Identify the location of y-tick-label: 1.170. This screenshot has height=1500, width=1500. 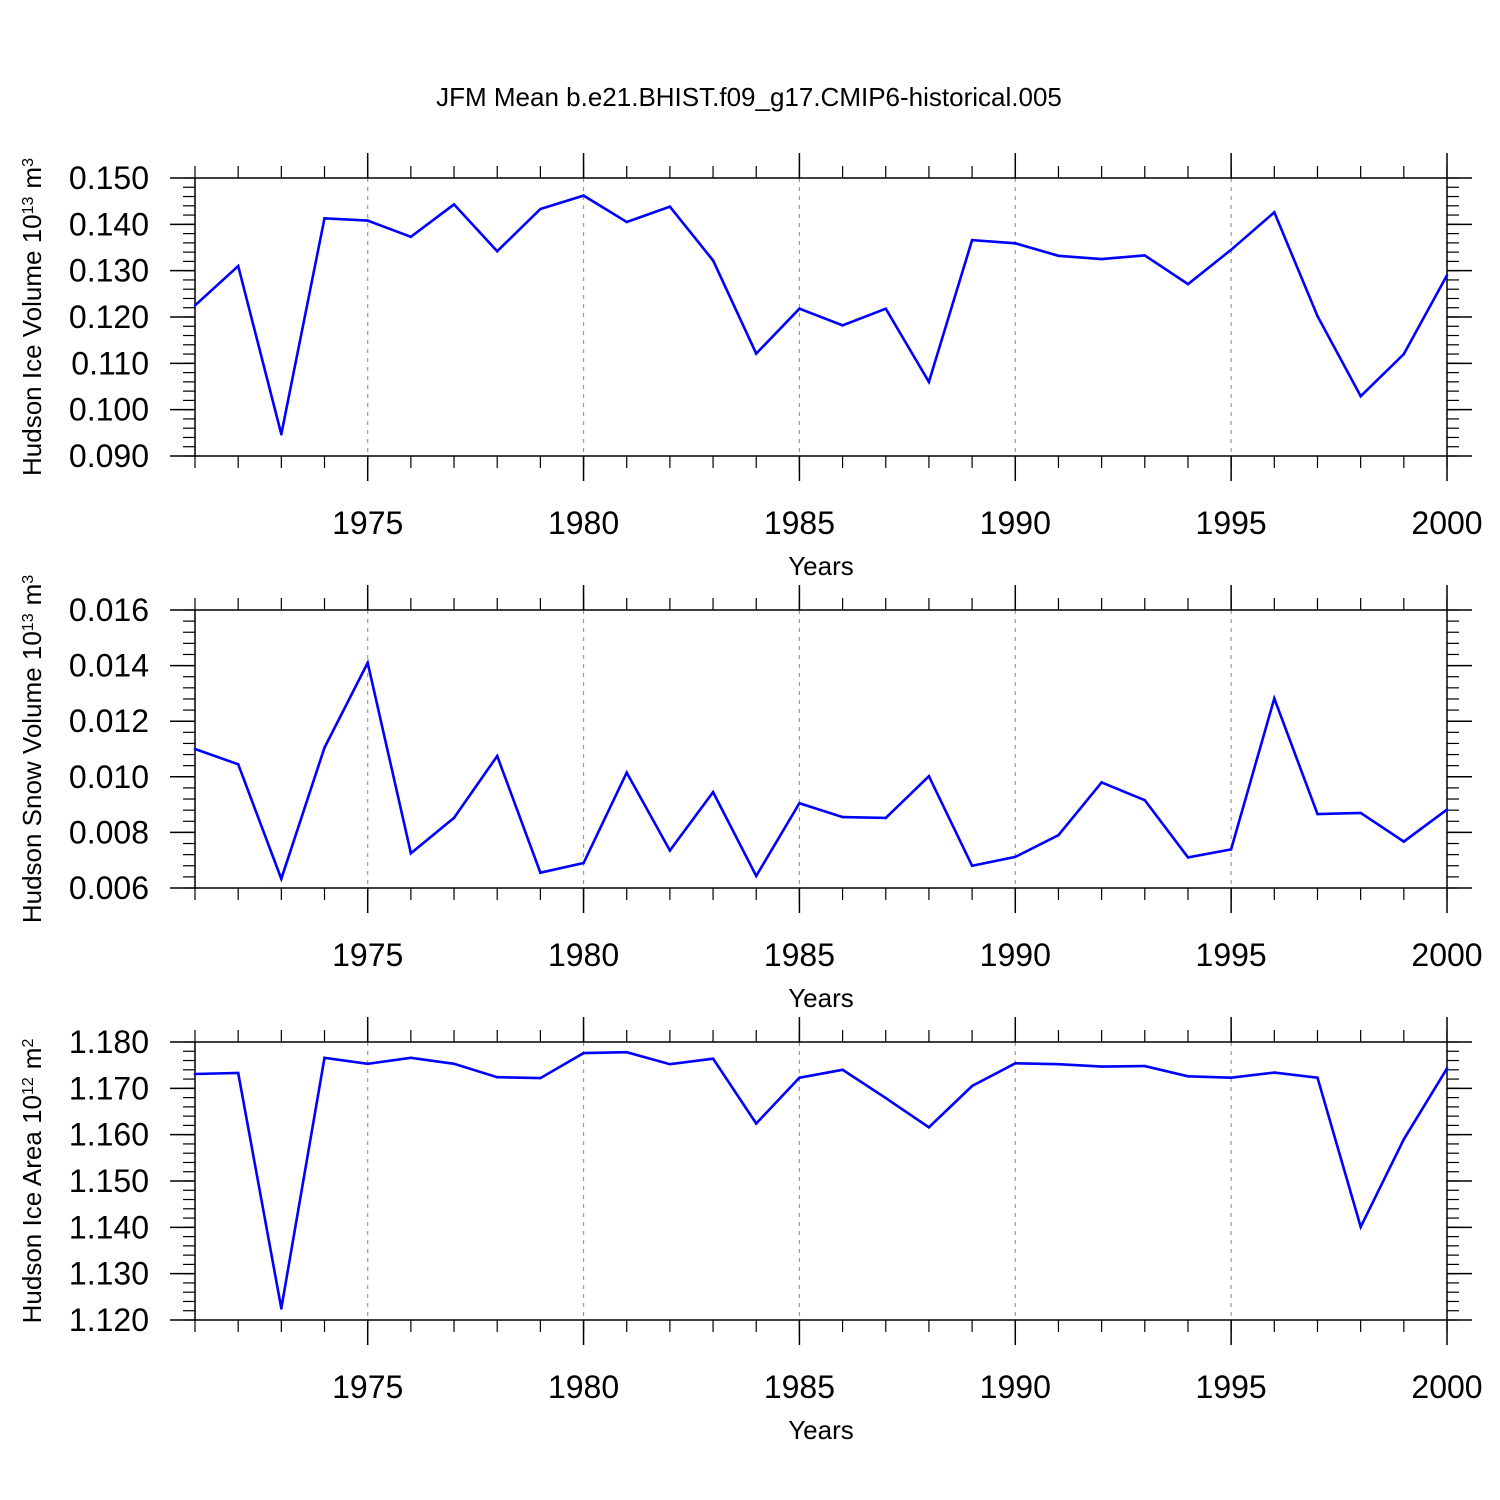
(109, 1088).